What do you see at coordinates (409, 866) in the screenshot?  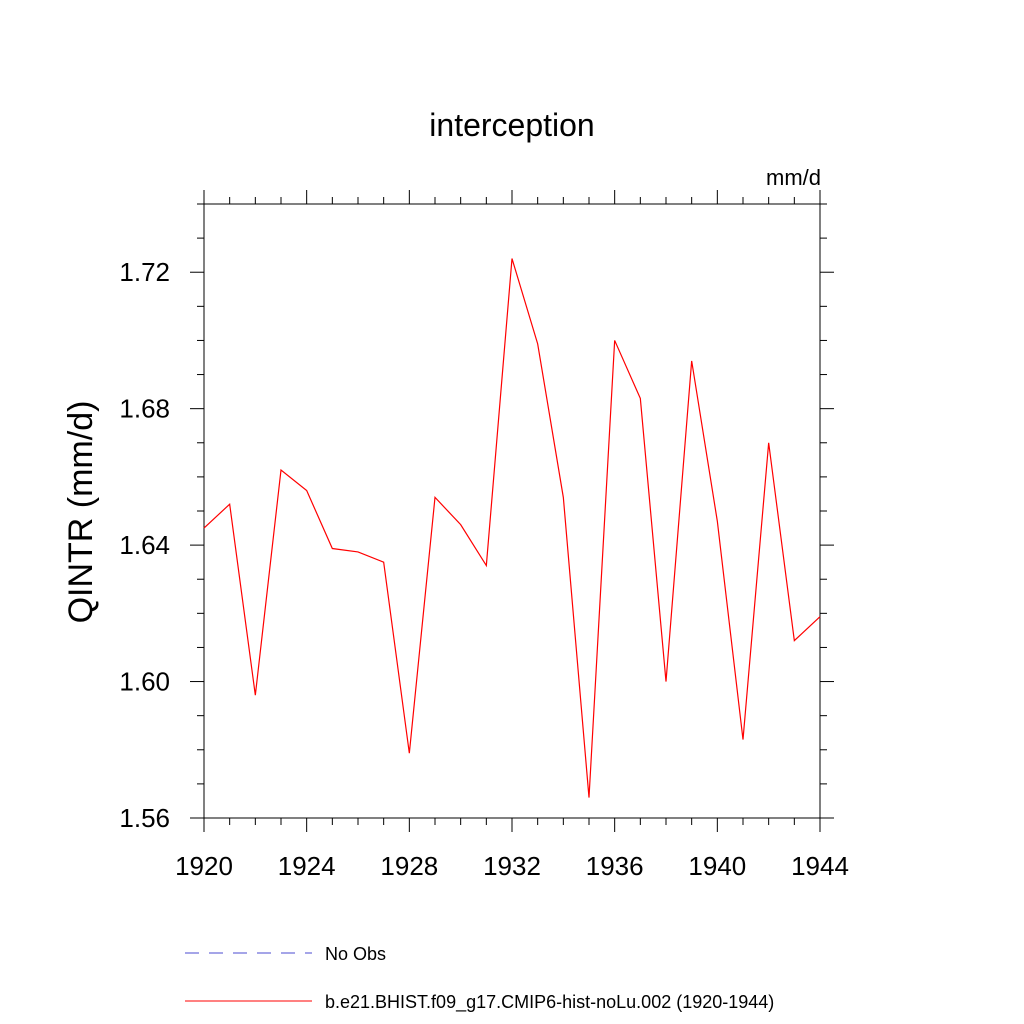 I see `x-tick-label: 1928` at bounding box center [409, 866].